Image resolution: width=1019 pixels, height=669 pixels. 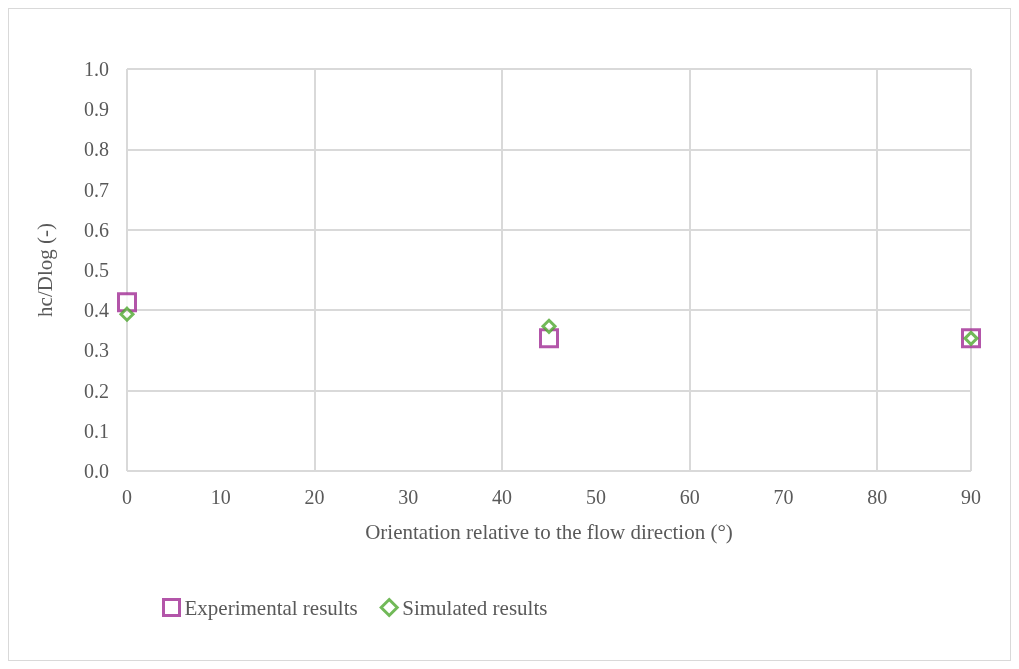 What do you see at coordinates (96, 69) in the screenshot?
I see `y-tick-label: 1.0` at bounding box center [96, 69].